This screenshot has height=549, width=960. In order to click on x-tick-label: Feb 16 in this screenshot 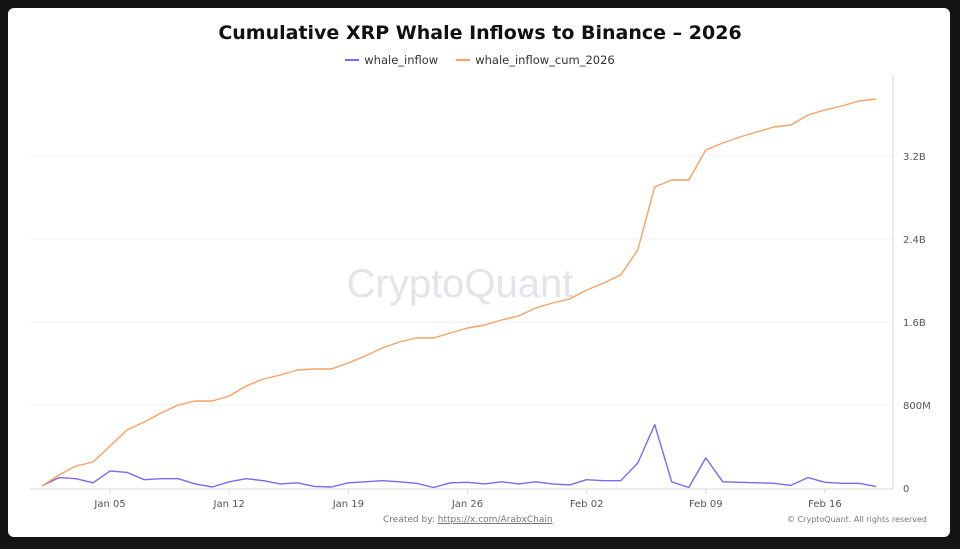, I will do `click(825, 504)`.